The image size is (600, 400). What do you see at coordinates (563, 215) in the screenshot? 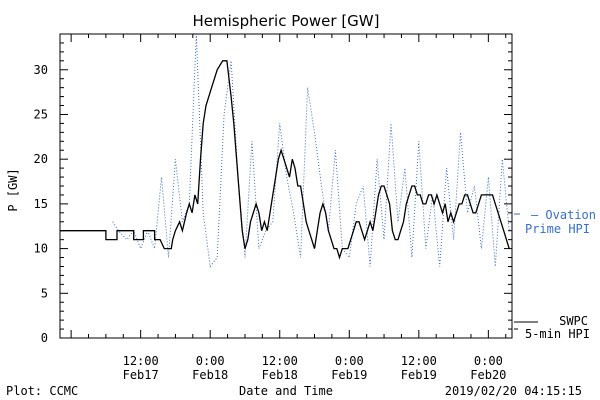
I see `legend-ovation-line1: — Ovation` at bounding box center [563, 215].